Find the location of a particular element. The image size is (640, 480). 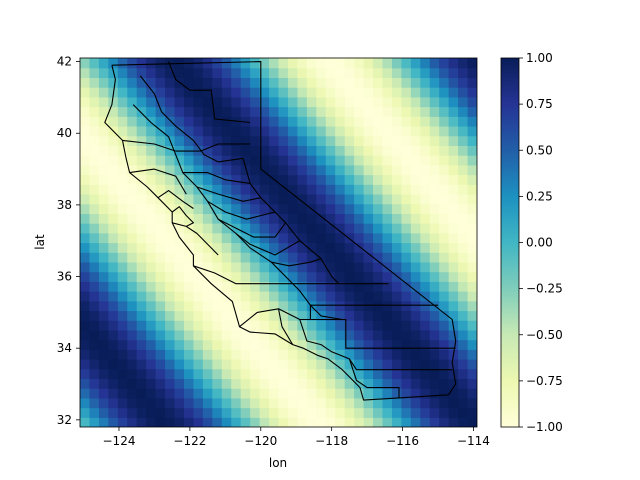

colorbar-tick-label: 0.00 is located at coordinates (539, 243).